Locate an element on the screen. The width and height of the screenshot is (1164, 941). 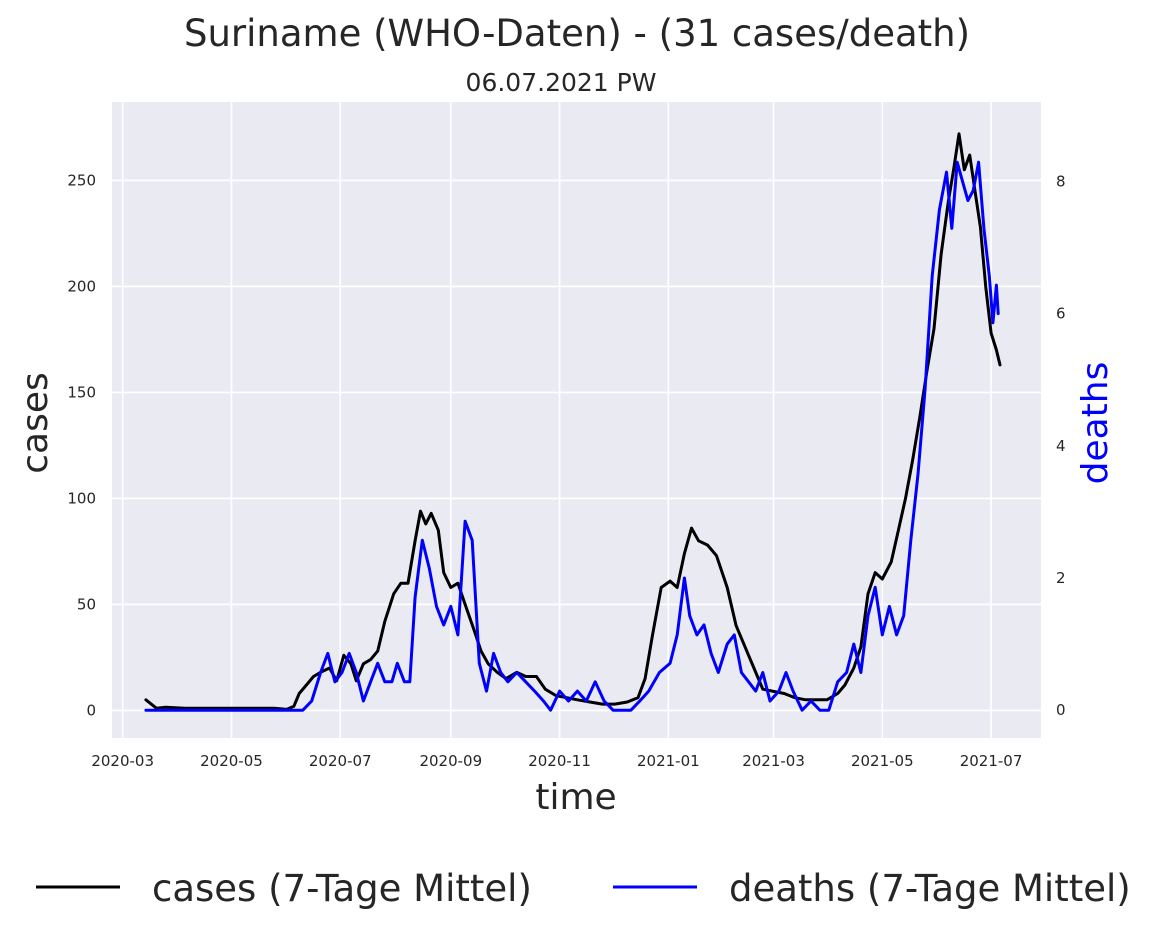
y-right-tick-label: 8 is located at coordinates (1061, 181).